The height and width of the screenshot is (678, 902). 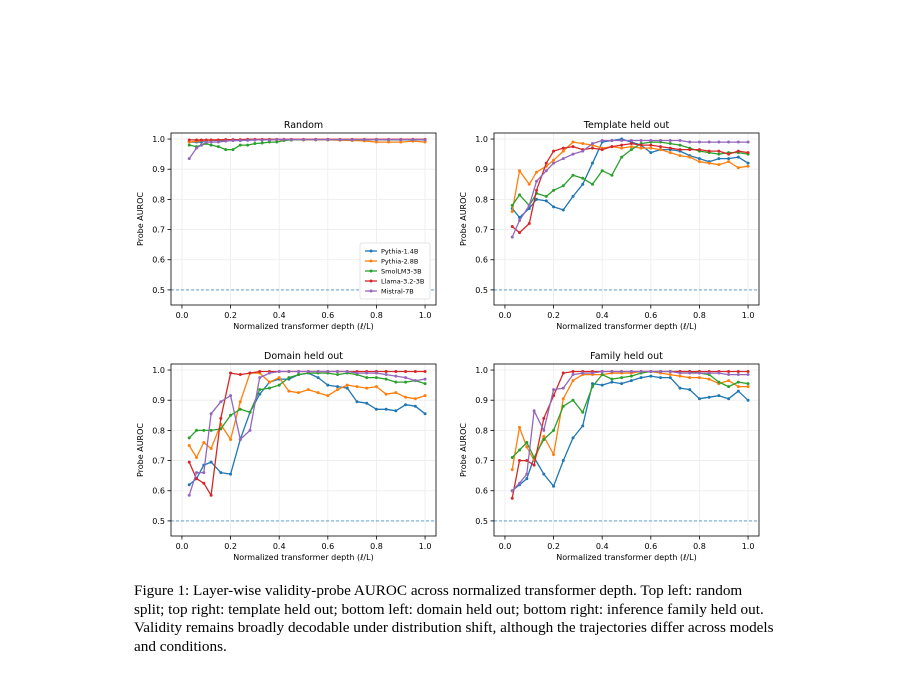 What do you see at coordinates (650, 315) in the screenshot?
I see `x-tick-label: 0.6` at bounding box center [650, 315].